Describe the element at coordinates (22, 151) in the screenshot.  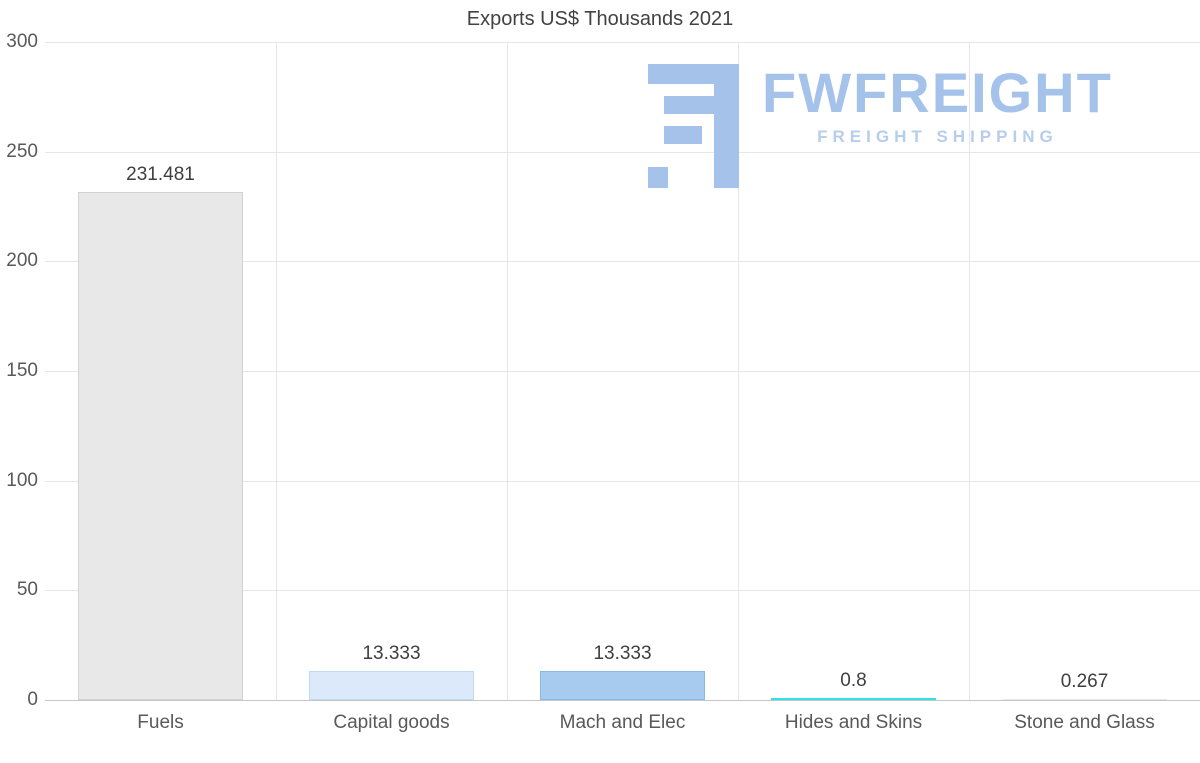
I see `y-tick-label: 250` at that location.